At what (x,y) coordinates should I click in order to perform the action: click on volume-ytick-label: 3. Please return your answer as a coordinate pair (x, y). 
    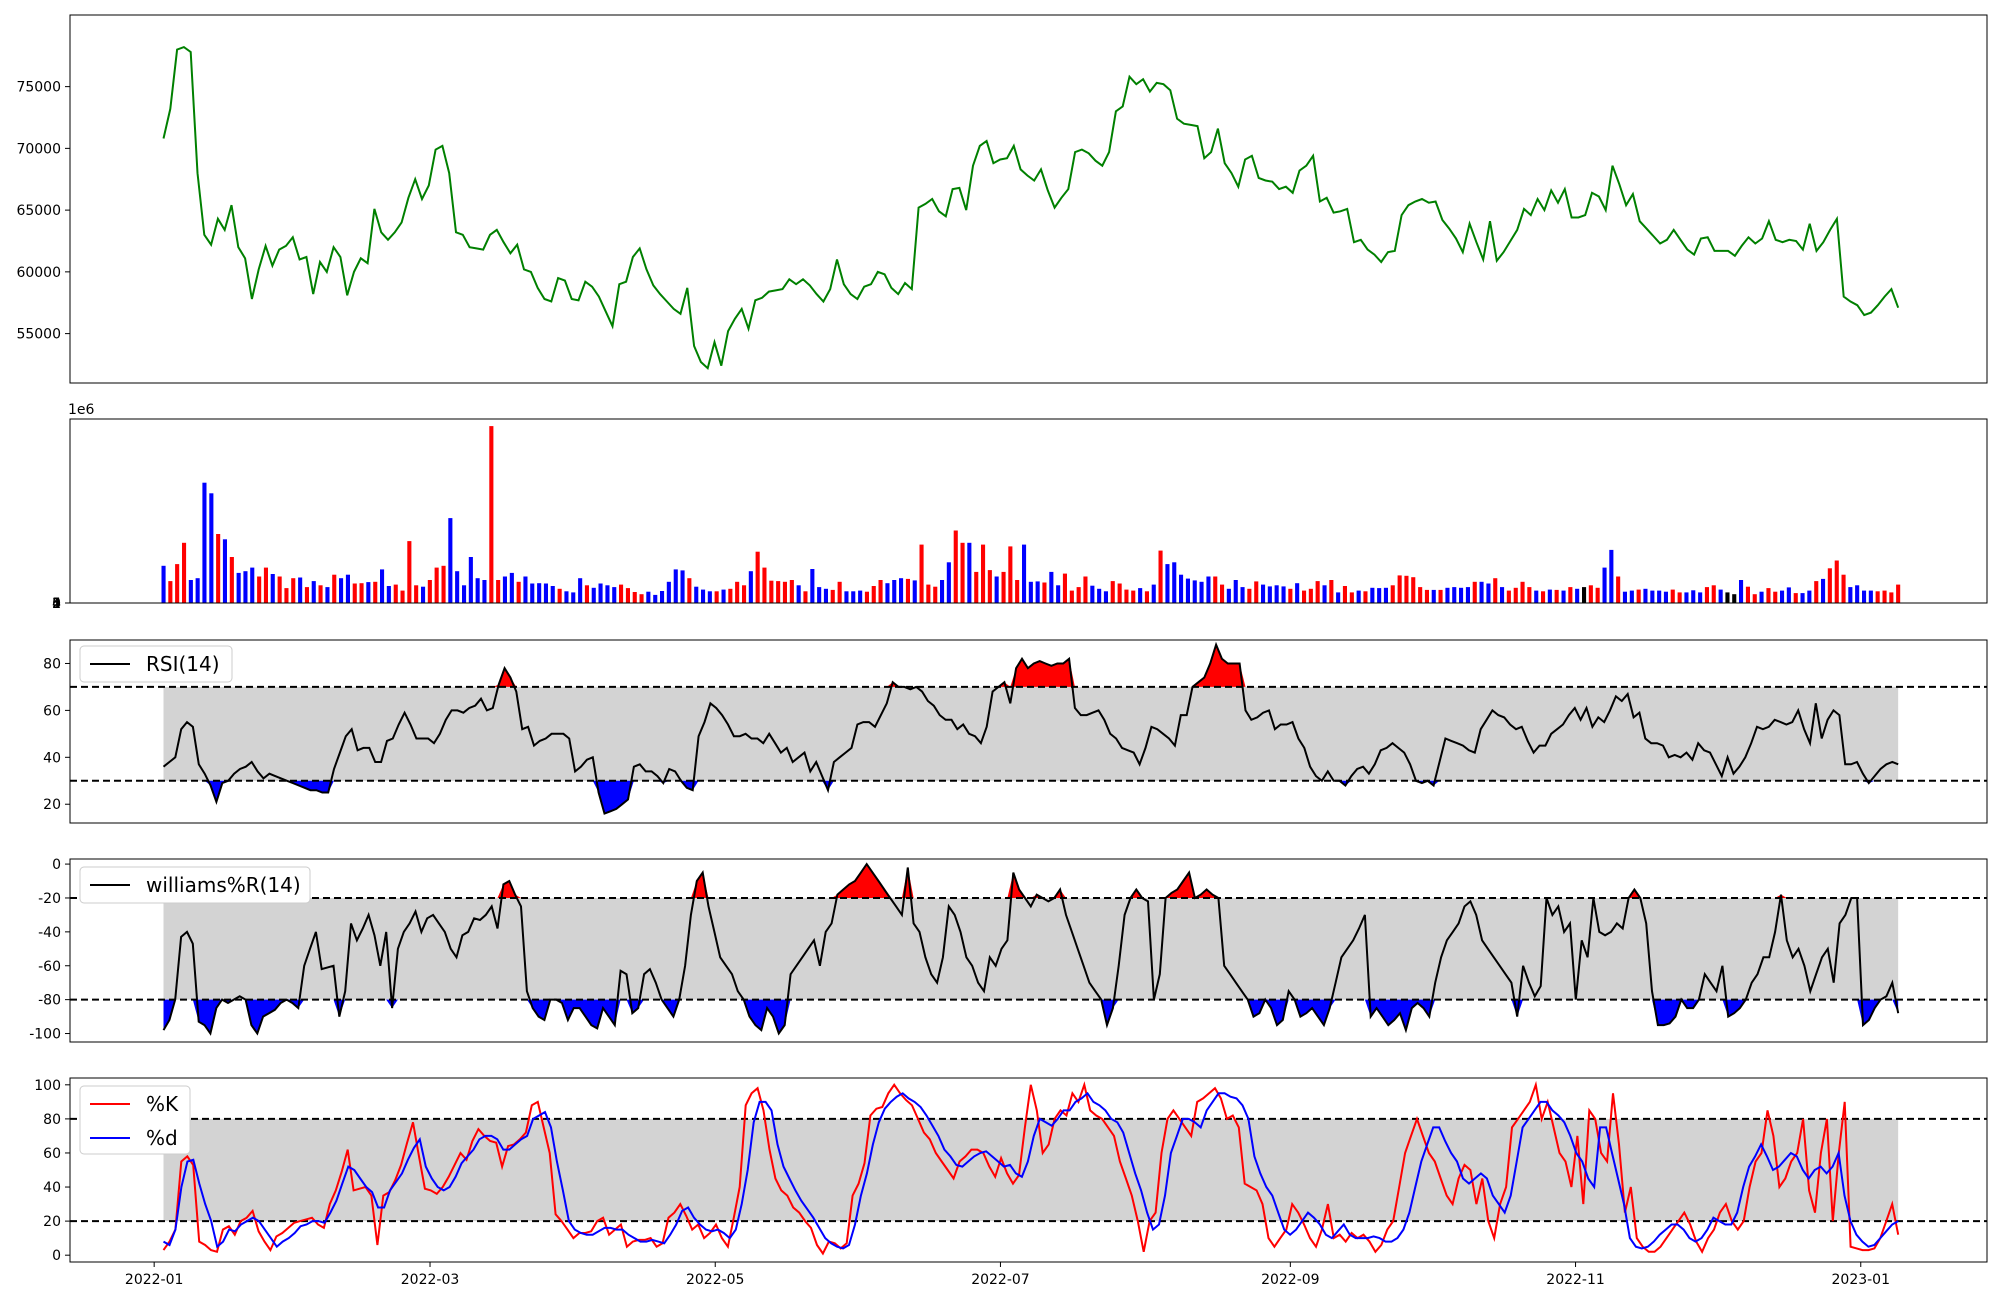
    Looking at the image, I should click on (56, 604).